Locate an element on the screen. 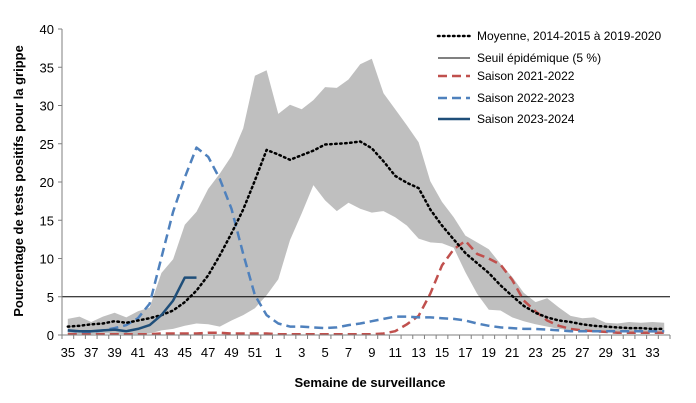  x-tick-label: 27 is located at coordinates (582, 352).